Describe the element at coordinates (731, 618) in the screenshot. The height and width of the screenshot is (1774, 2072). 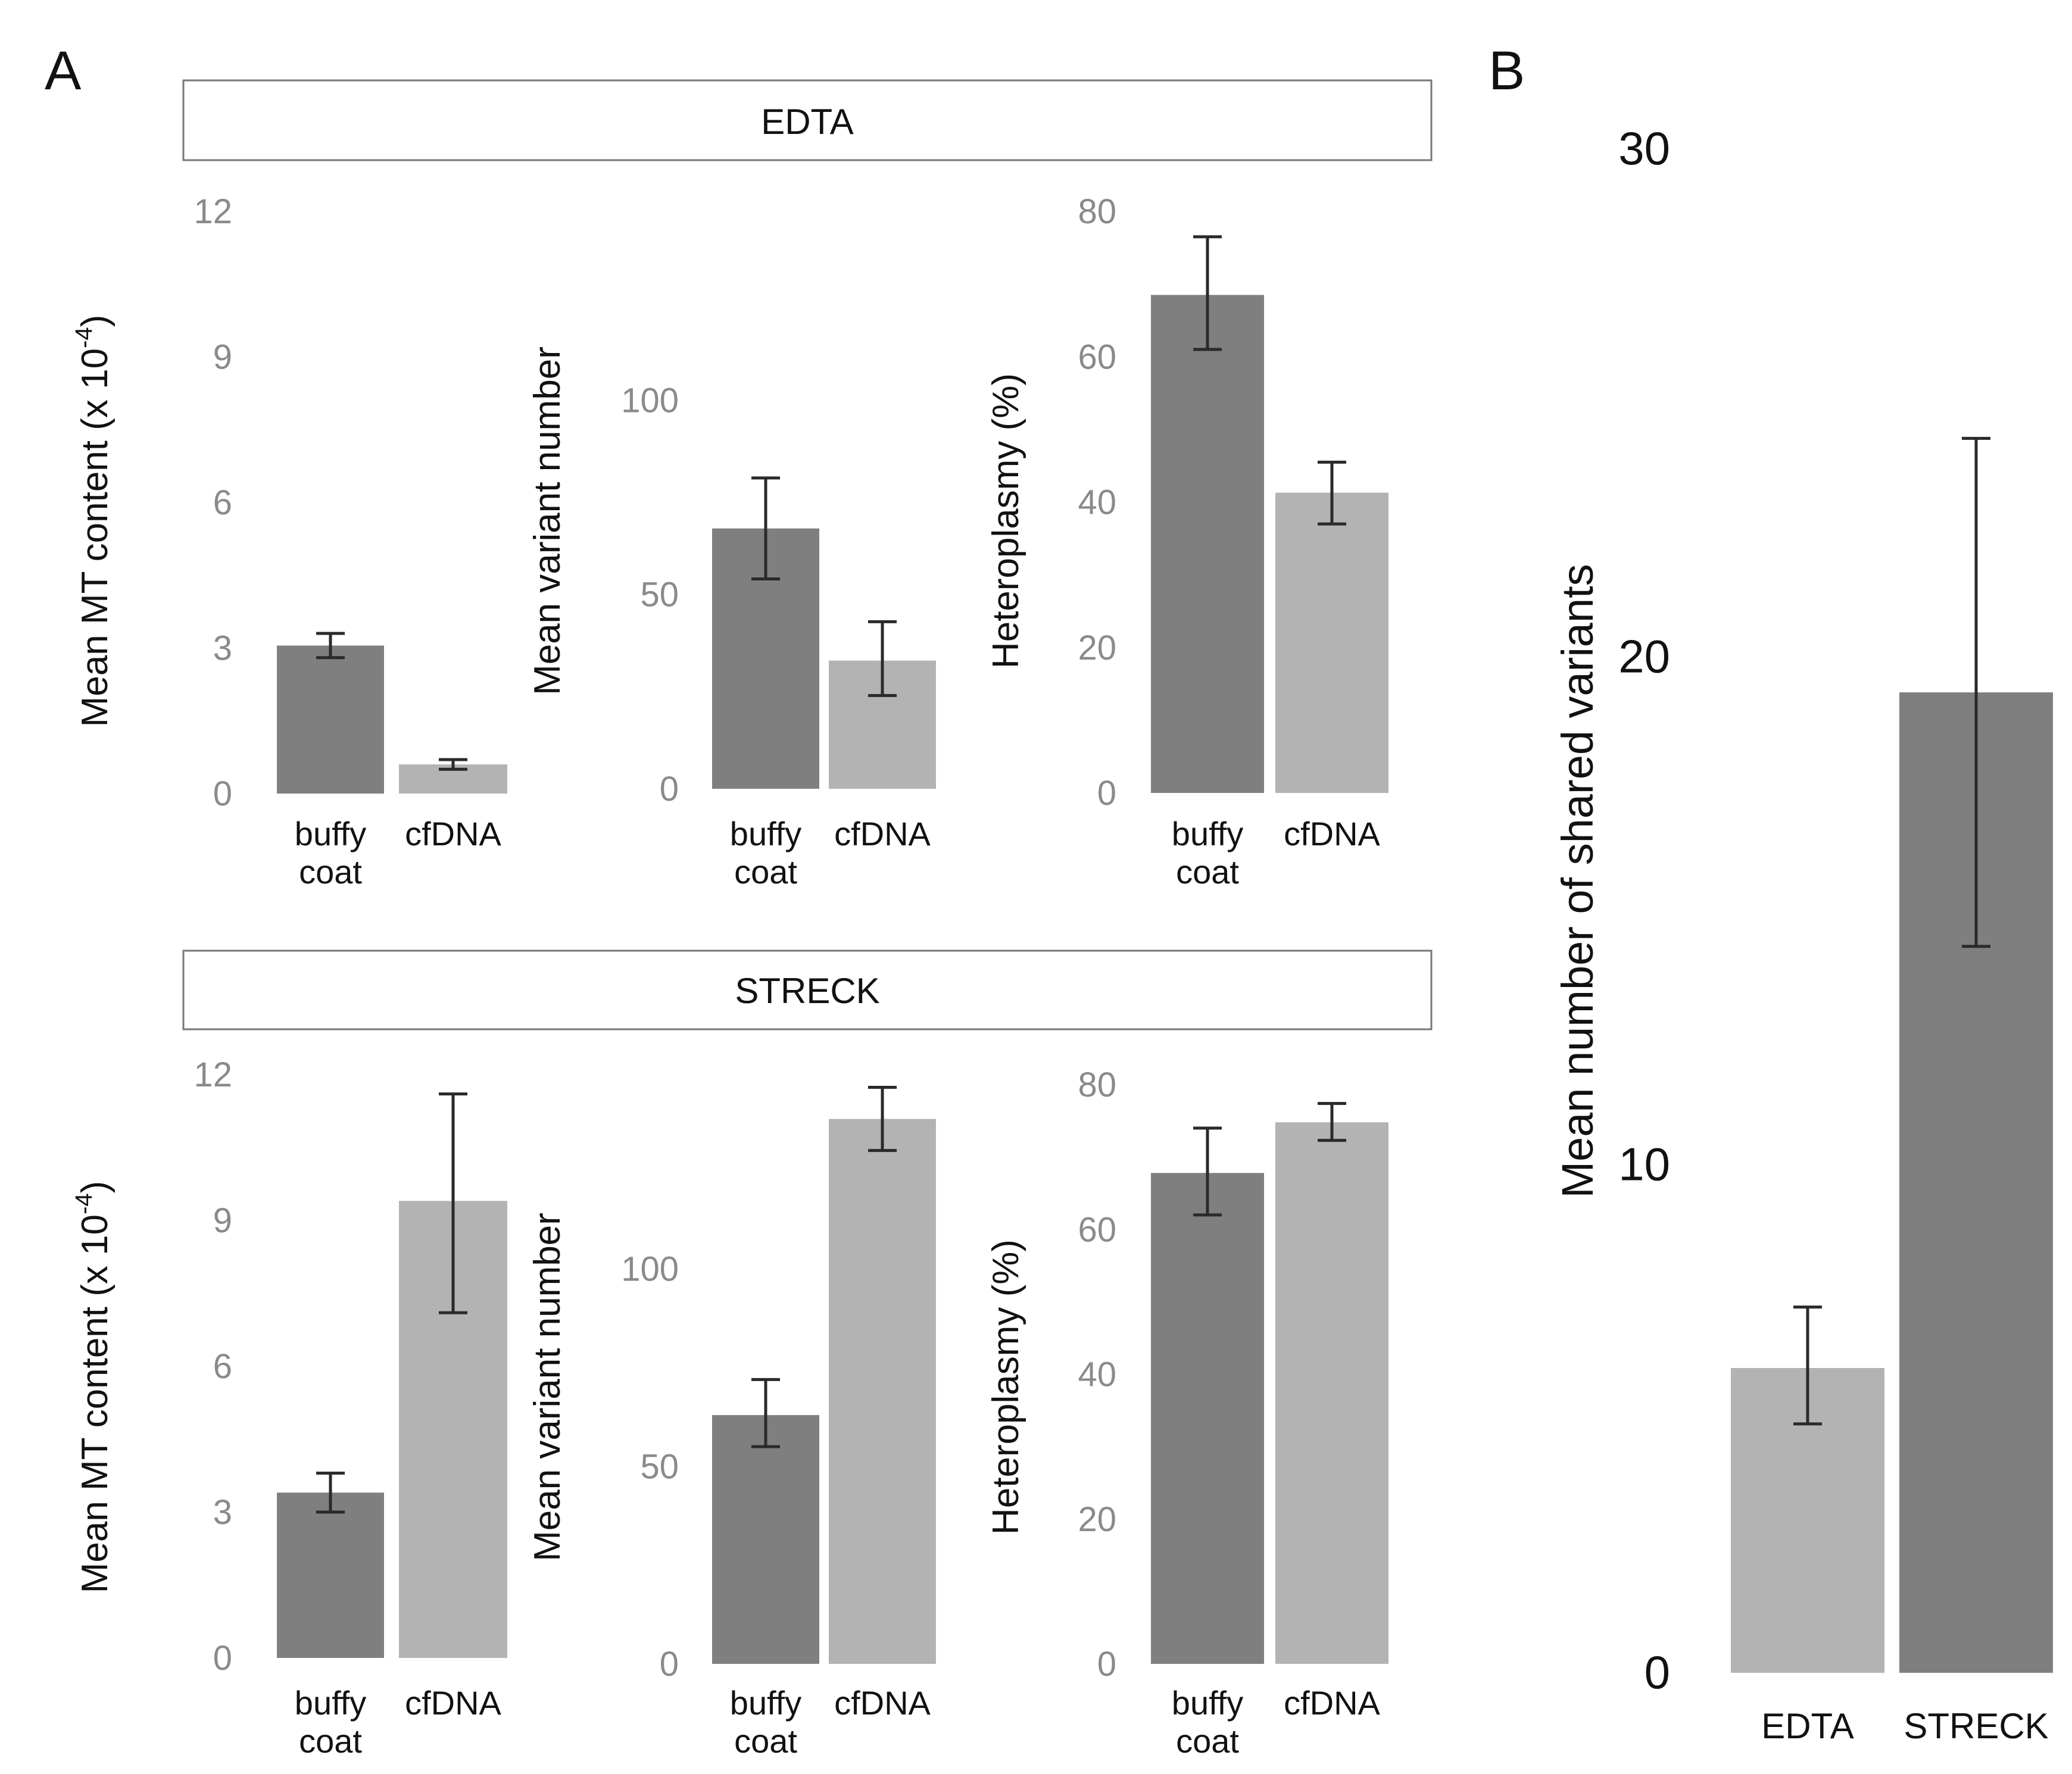
I see `chart-edta_variant_number: 0 50 100 Mean variant number buffy coat cfDNA` at that location.